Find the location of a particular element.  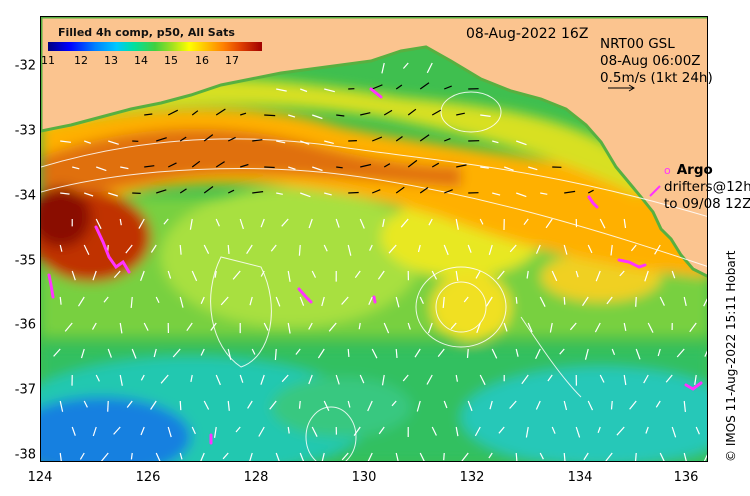

x-tick-label: 130 is located at coordinates (364, 477).